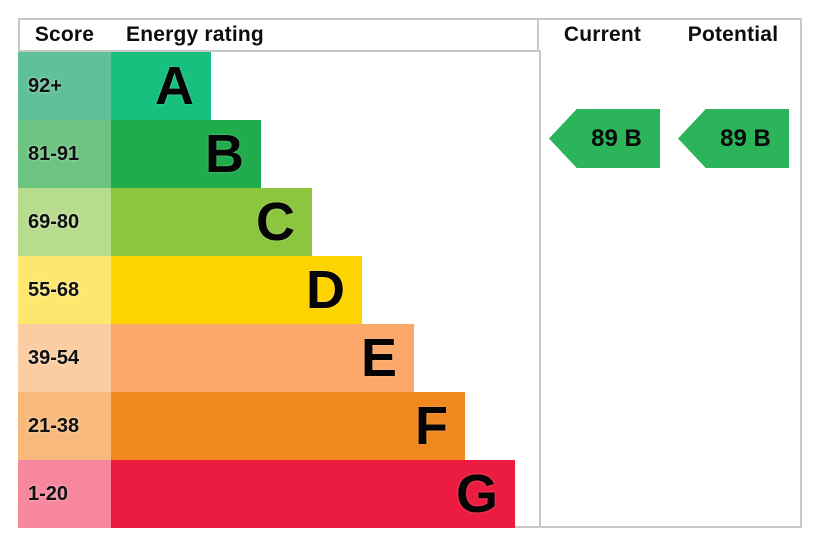 Image resolution: width=820 pixels, height=547 pixels. I want to click on score-cell-e: 39-54, so click(64, 358).